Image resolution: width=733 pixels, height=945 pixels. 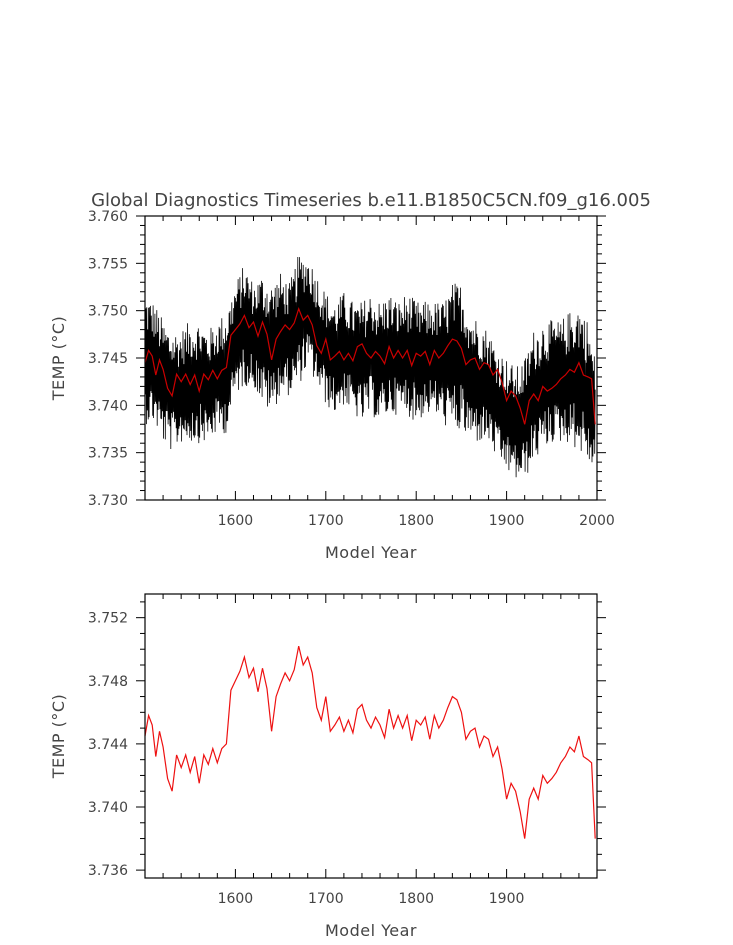 I want to click on y-tick-label: 3.730, so click(x=108, y=501).